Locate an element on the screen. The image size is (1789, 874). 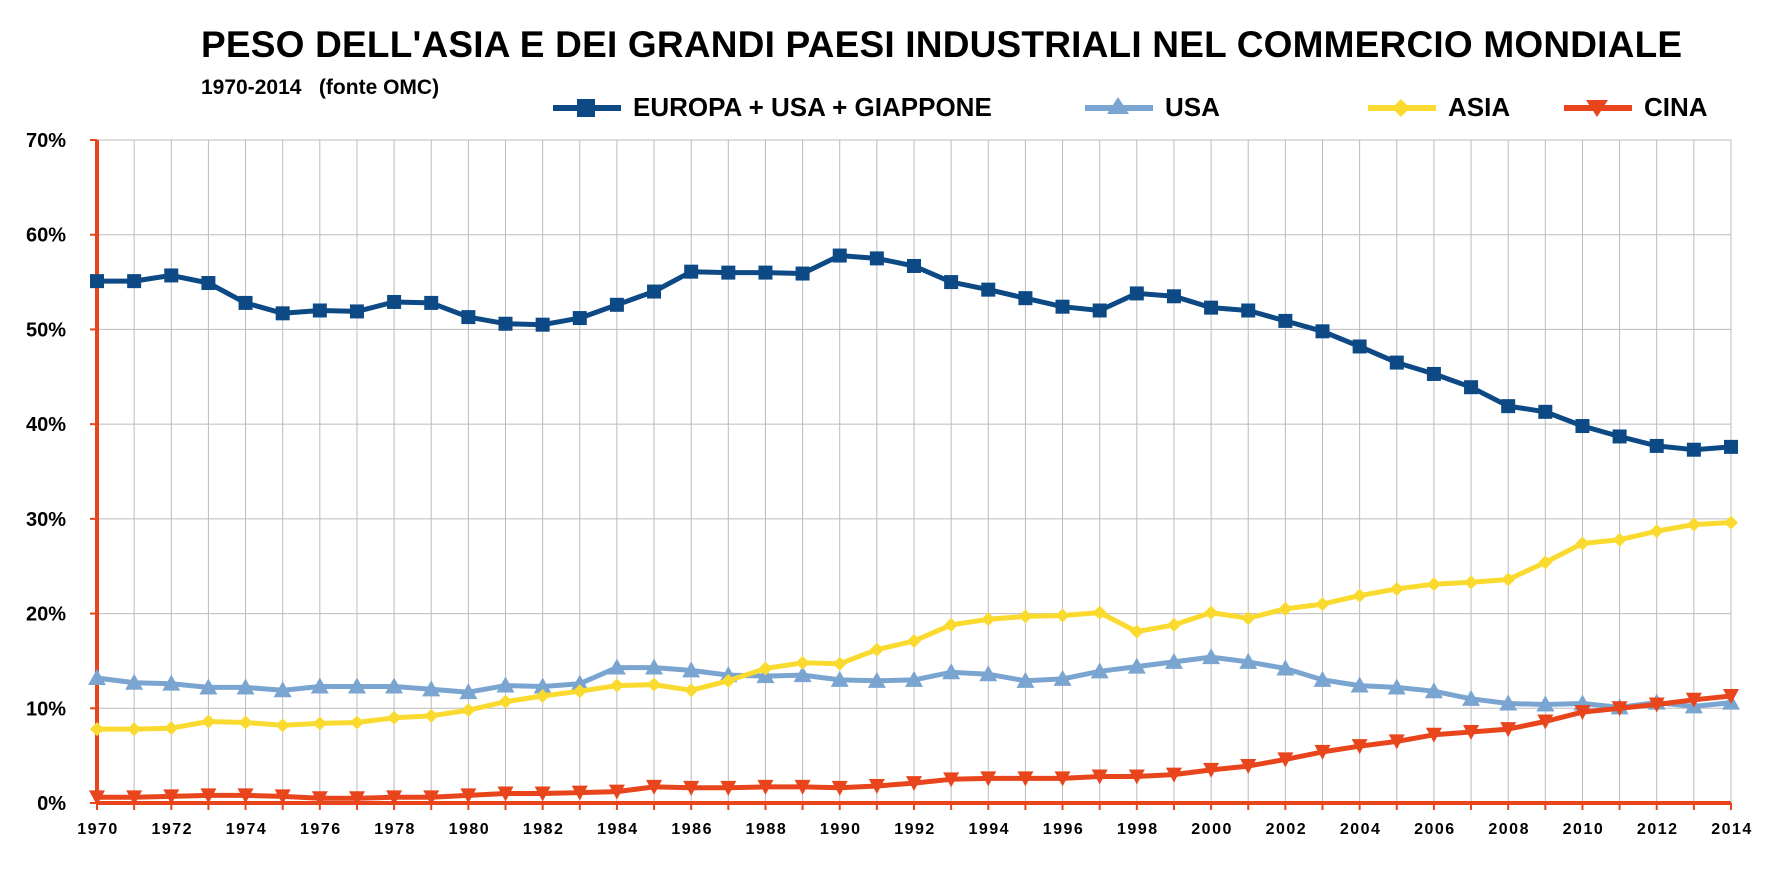
legend-swatch-square-icon is located at coordinates (587, 108).